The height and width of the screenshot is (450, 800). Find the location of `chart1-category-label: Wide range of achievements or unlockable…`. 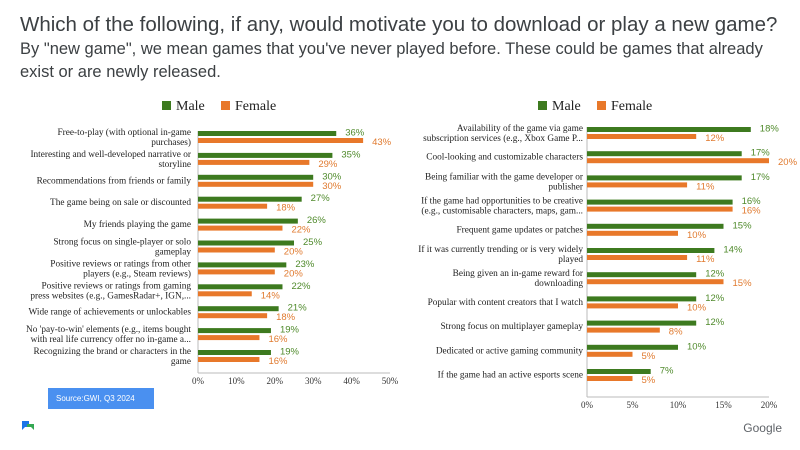

chart1-category-label: Wide range of achievements or unlockable… is located at coordinates (109, 312).